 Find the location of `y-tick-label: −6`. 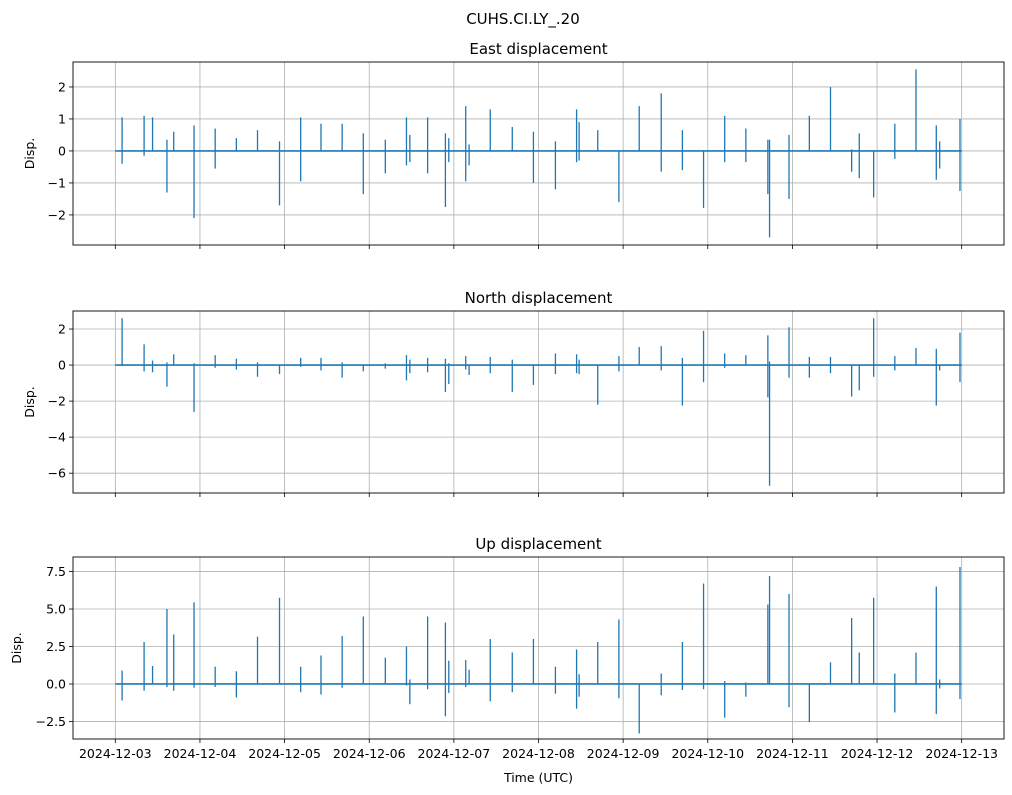

y-tick-label: −6 is located at coordinates (57, 473).